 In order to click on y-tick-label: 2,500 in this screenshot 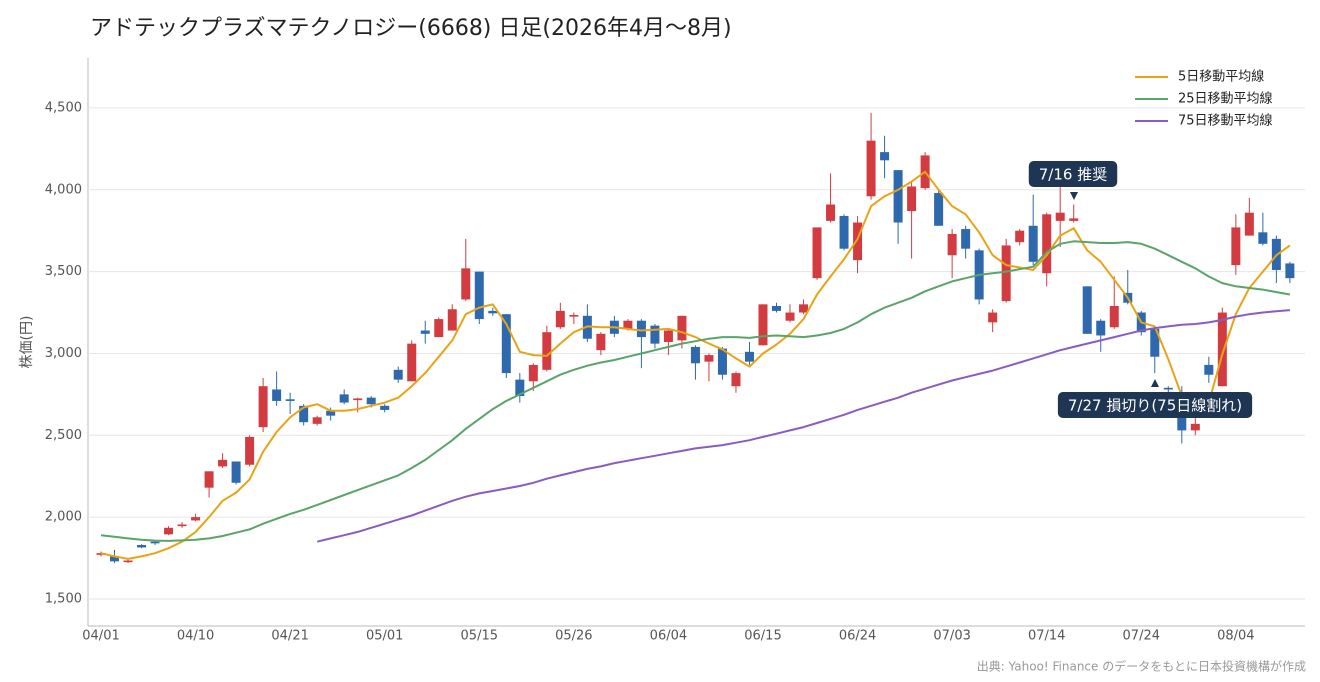, I will do `click(63, 435)`.